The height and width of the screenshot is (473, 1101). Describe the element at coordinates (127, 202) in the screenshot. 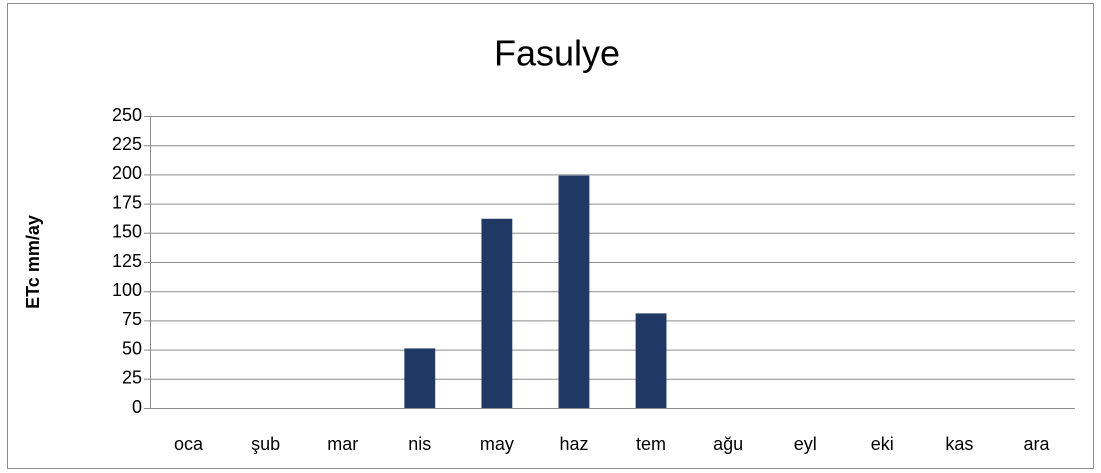

I see `y-tick-label: 175` at that location.